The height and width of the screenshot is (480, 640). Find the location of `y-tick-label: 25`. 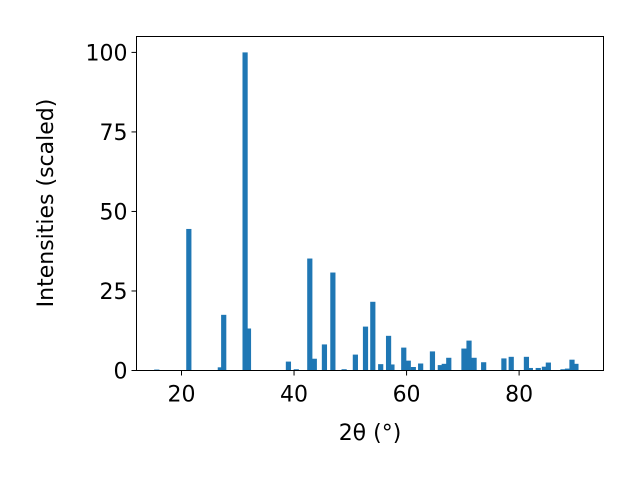

y-tick-label: 25 is located at coordinates (114, 292).